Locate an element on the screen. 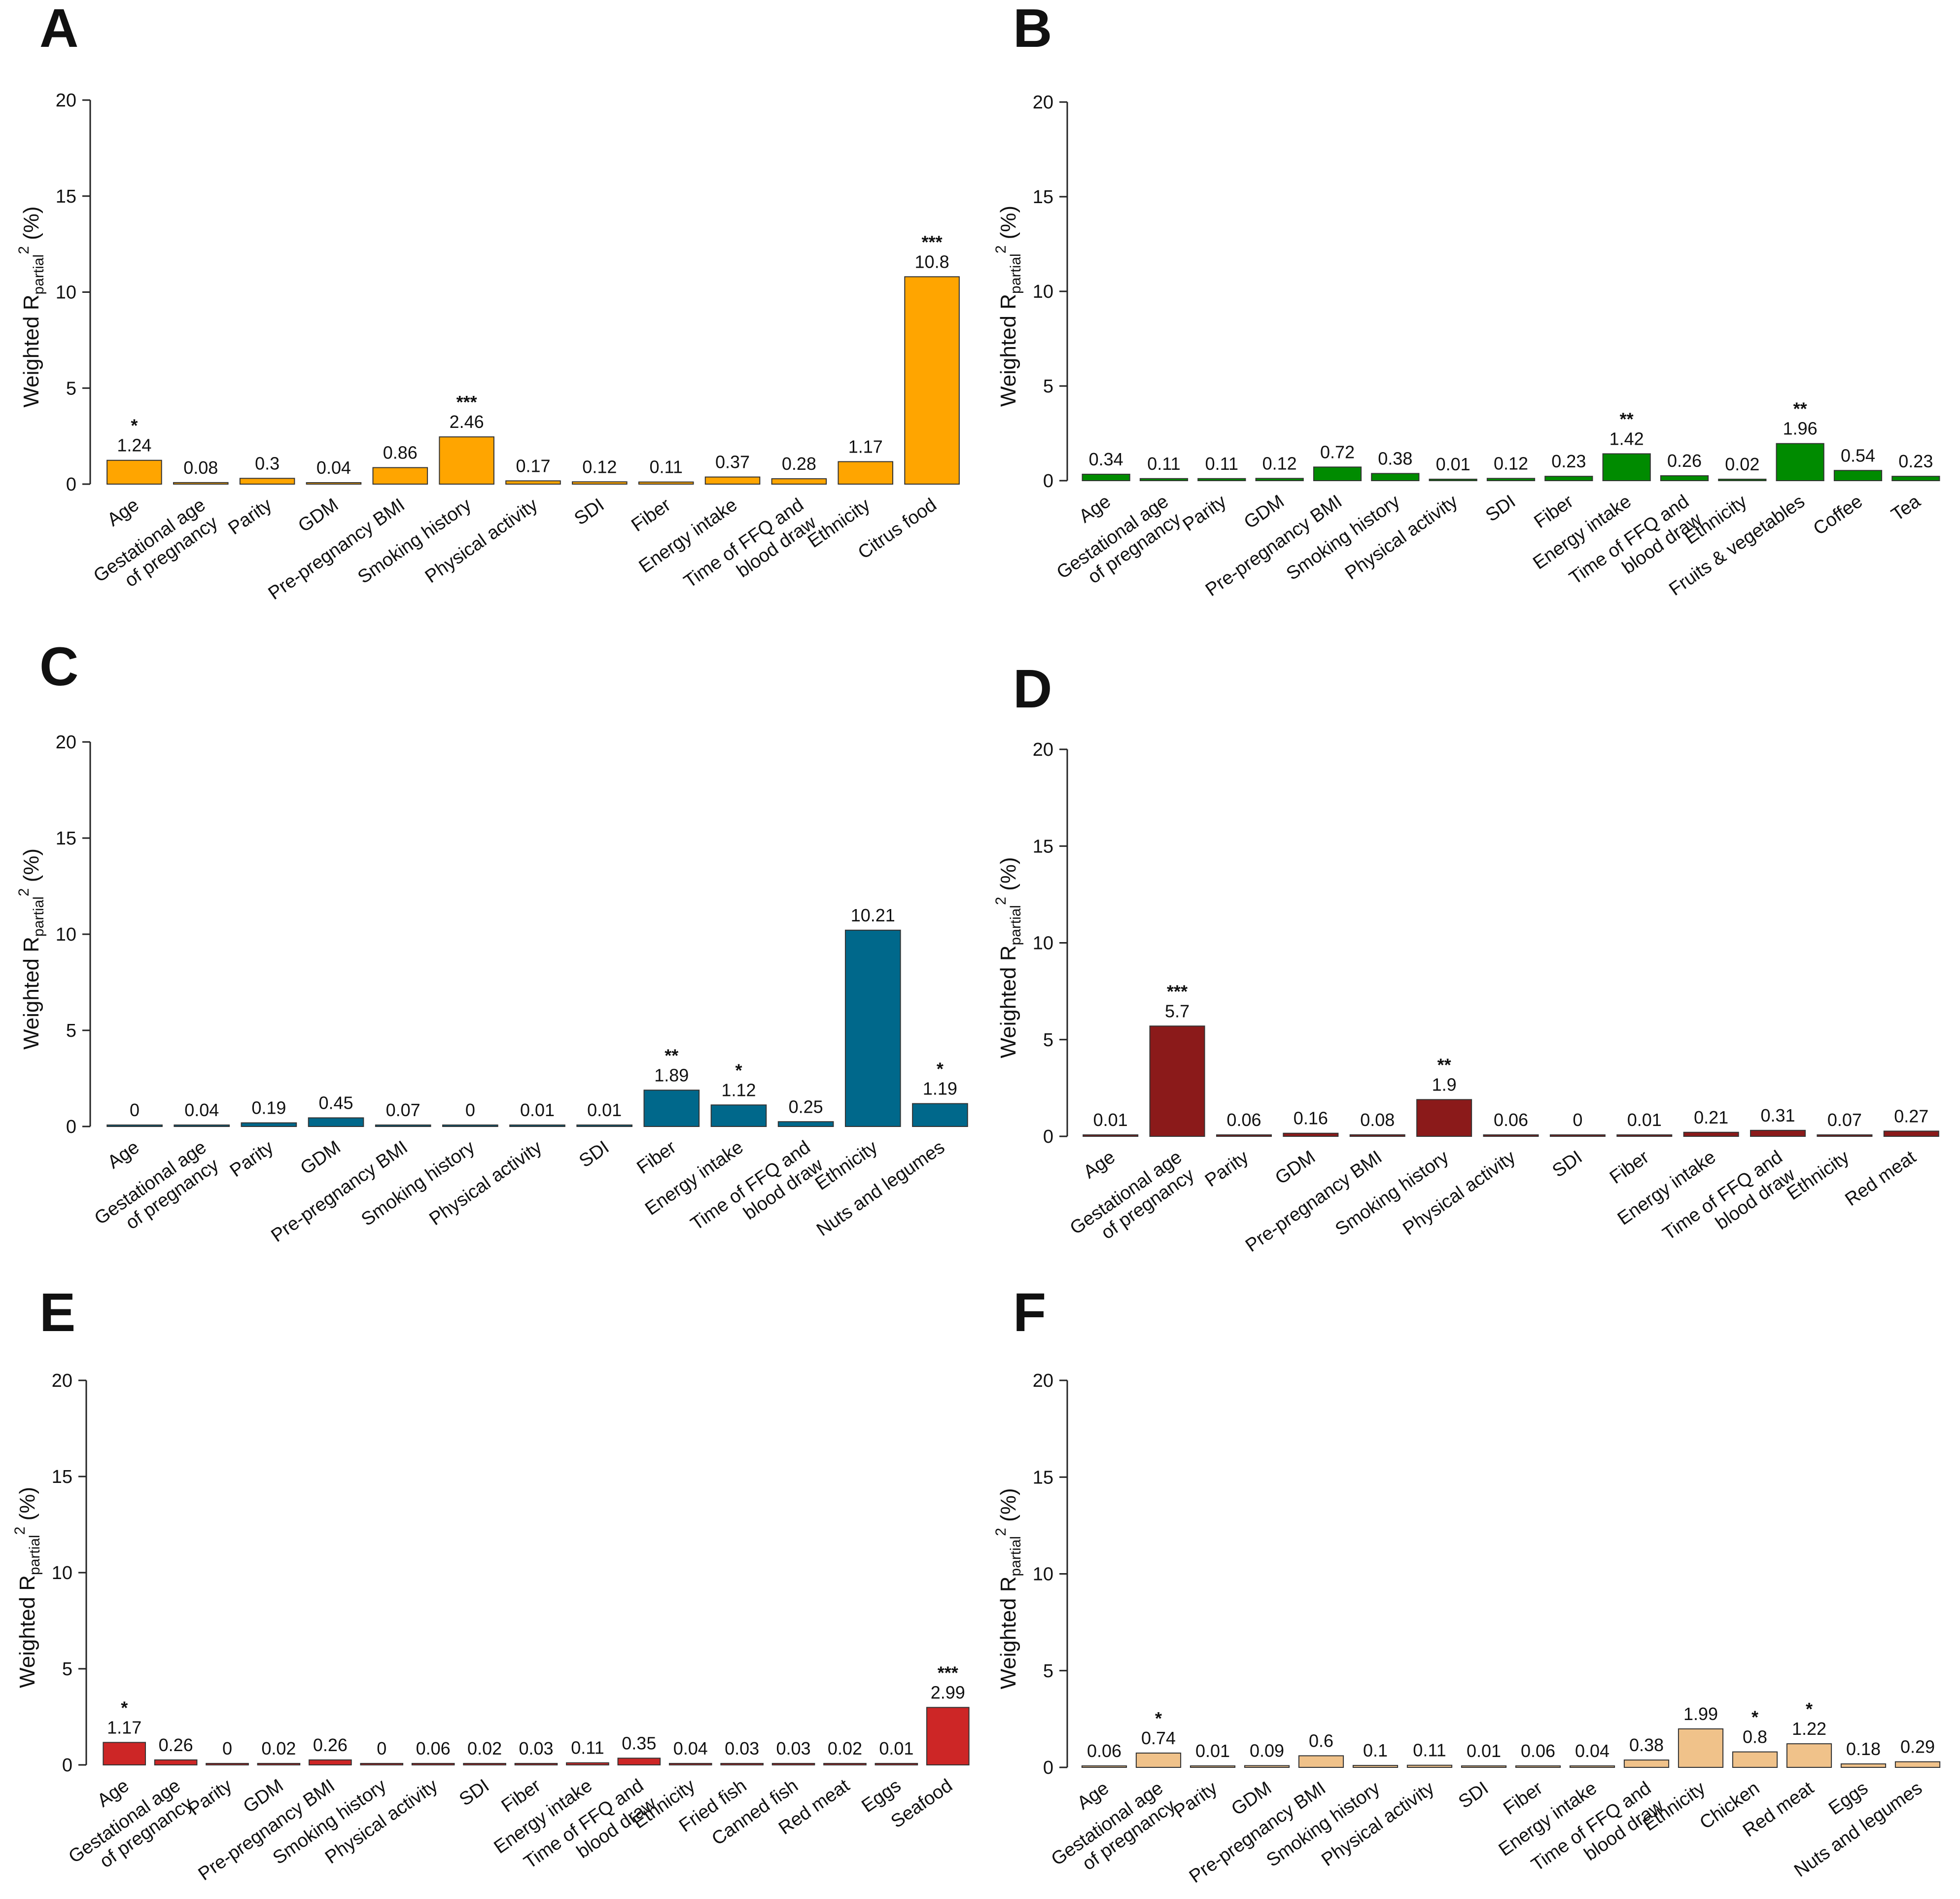  data-label: 0.03 is located at coordinates (536, 1748).